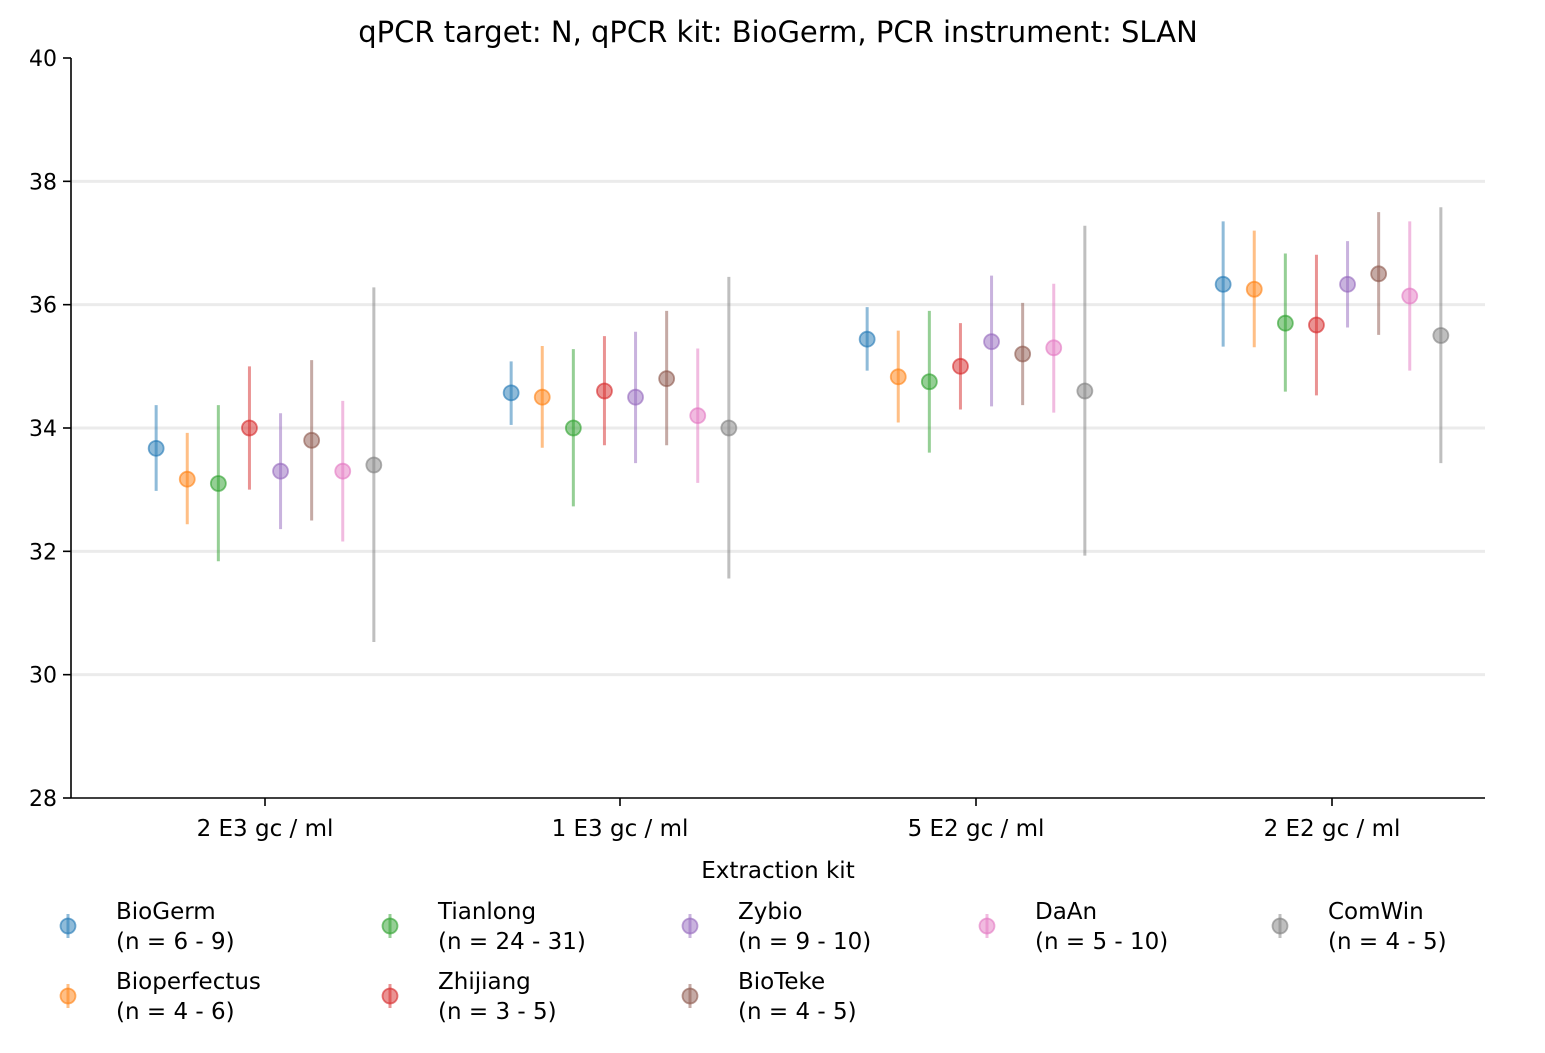  I want to click on y-tick-label: 28, so click(43, 799).